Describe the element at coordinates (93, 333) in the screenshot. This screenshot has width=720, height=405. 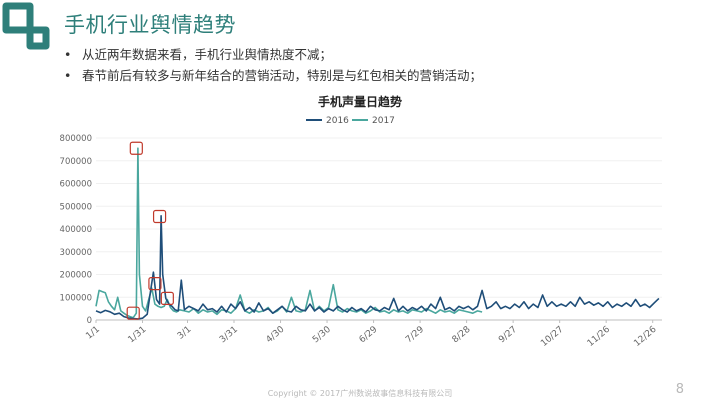
I see `x-tick-label: 1/1` at that location.